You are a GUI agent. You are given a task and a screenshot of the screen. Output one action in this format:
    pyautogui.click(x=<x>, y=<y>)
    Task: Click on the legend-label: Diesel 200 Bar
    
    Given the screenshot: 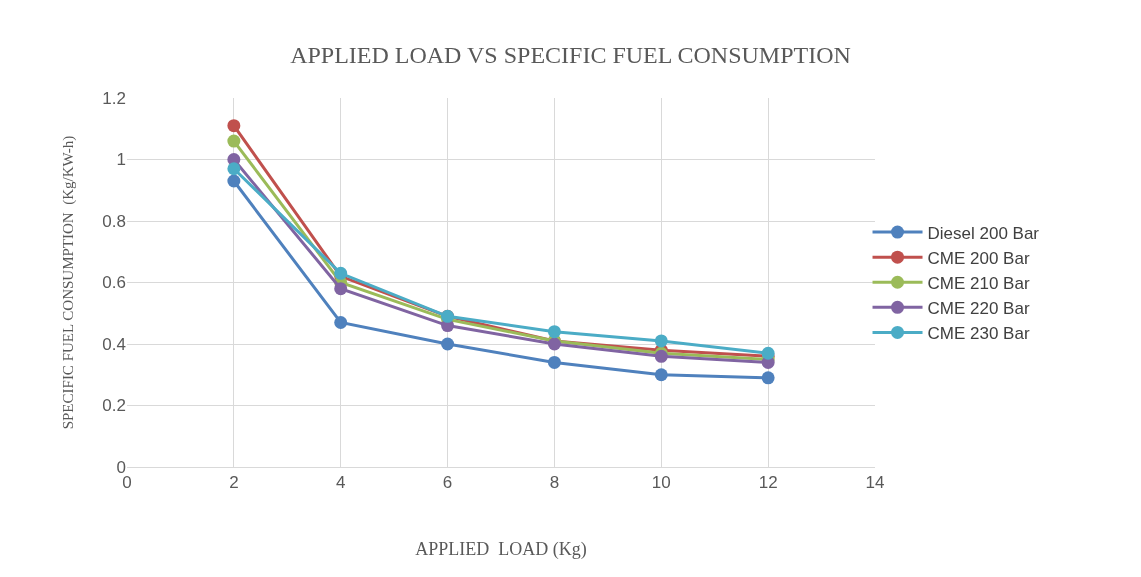 What is the action you would take?
    pyautogui.click(x=983, y=233)
    